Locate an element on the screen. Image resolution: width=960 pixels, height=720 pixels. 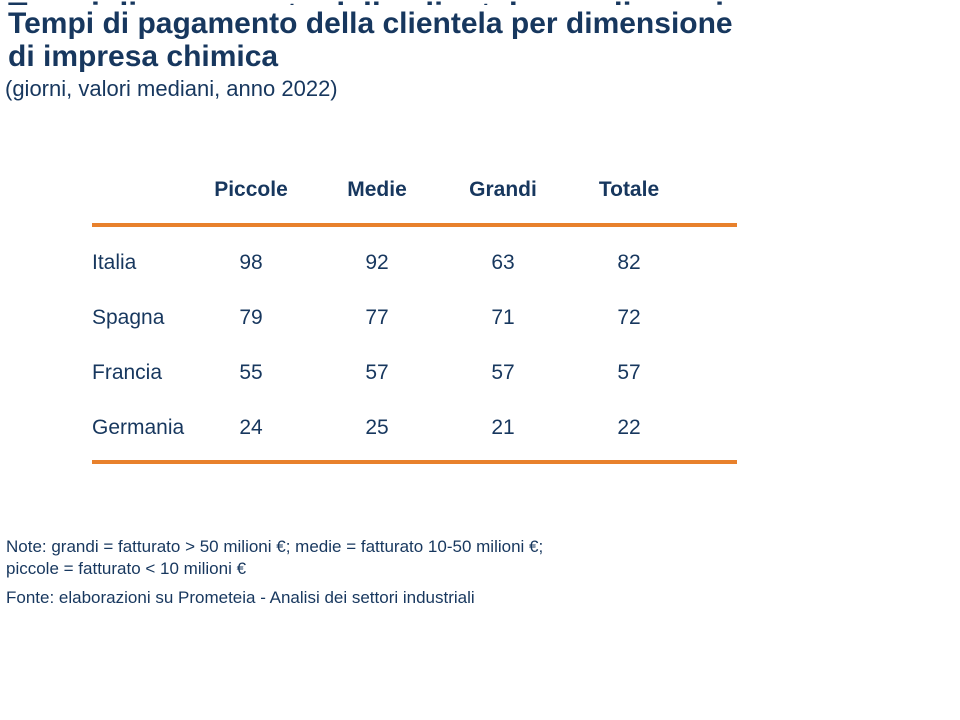
value-cell: 21 is located at coordinates (503, 427).